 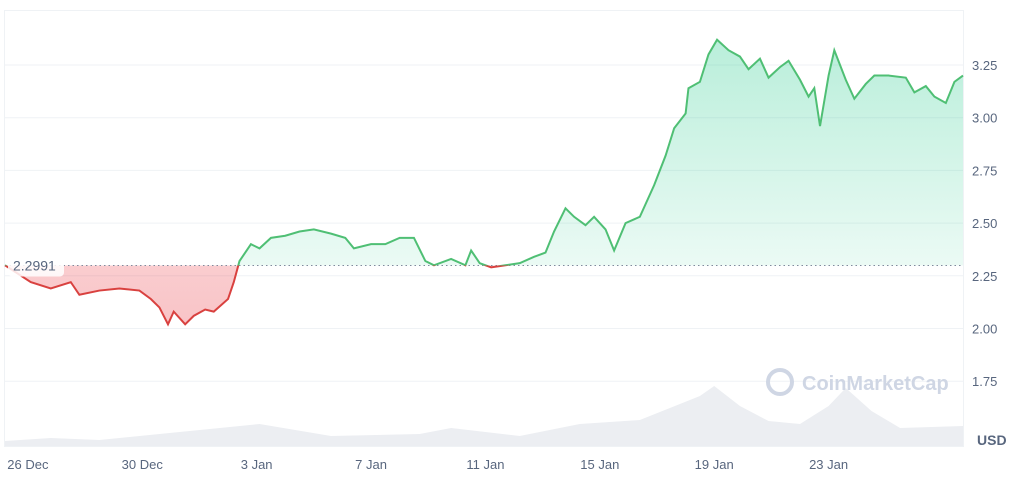 I want to click on price-line-down, so click(x=258, y=296).